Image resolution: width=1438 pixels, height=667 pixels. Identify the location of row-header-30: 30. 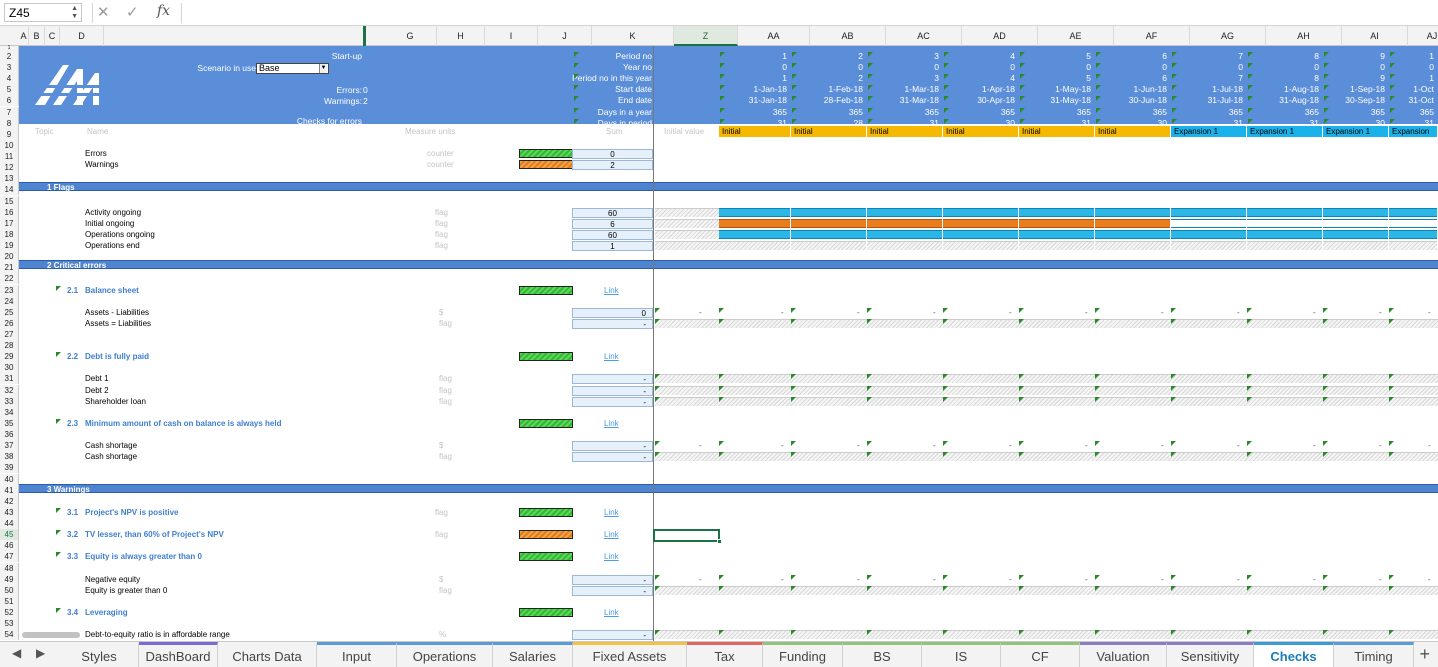
(9, 368).